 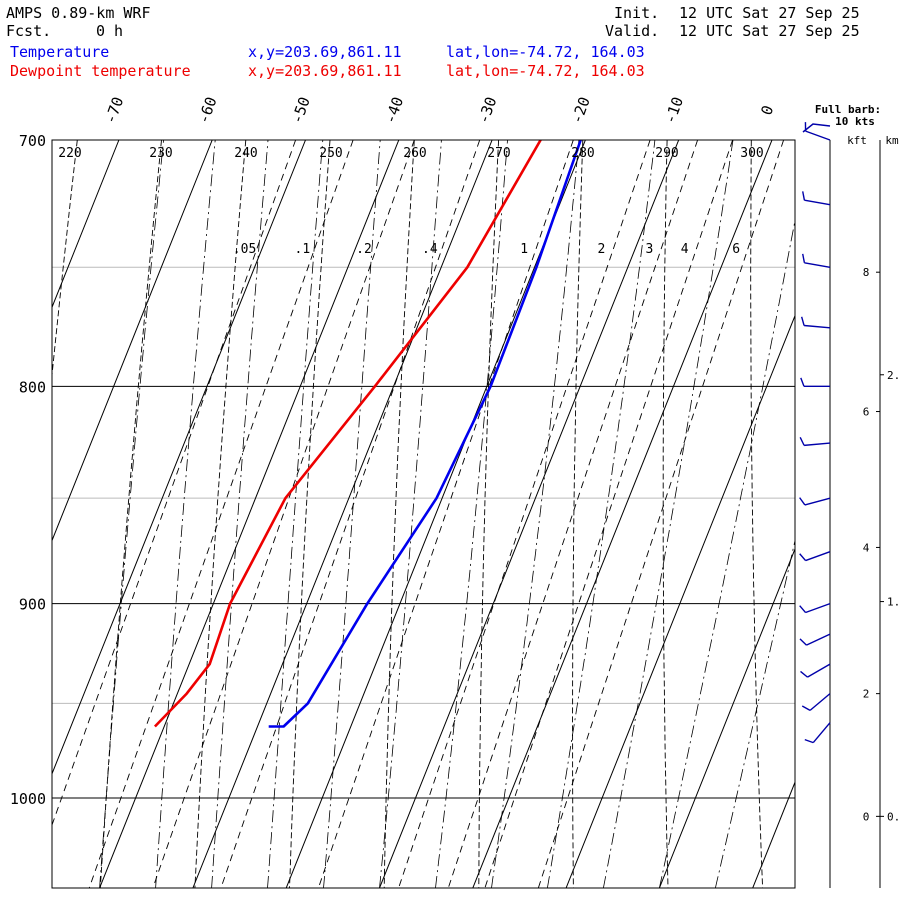 What do you see at coordinates (769, 31) in the screenshot?
I see `valid-value: 12 UTC Sat 27 Sep 25` at bounding box center [769, 31].